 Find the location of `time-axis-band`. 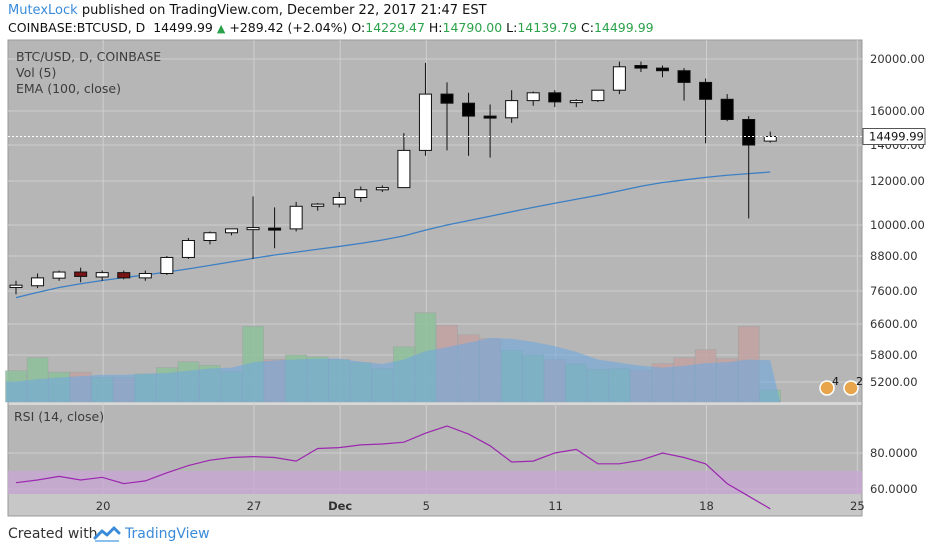

time-axis-band is located at coordinates (435, 505).